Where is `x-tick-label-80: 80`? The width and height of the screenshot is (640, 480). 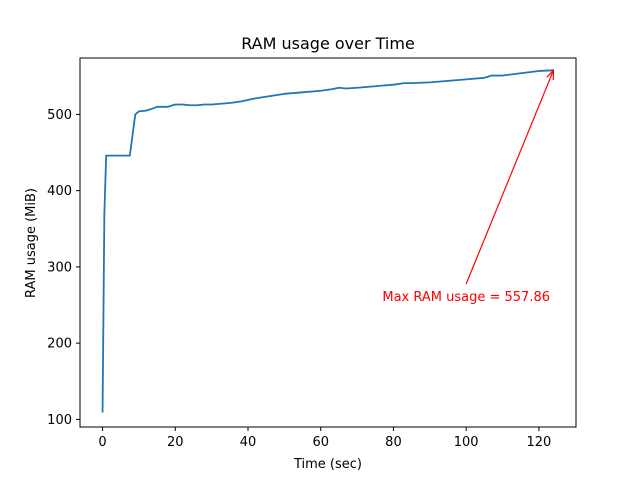
x-tick-label-80: 80 is located at coordinates (393, 442).